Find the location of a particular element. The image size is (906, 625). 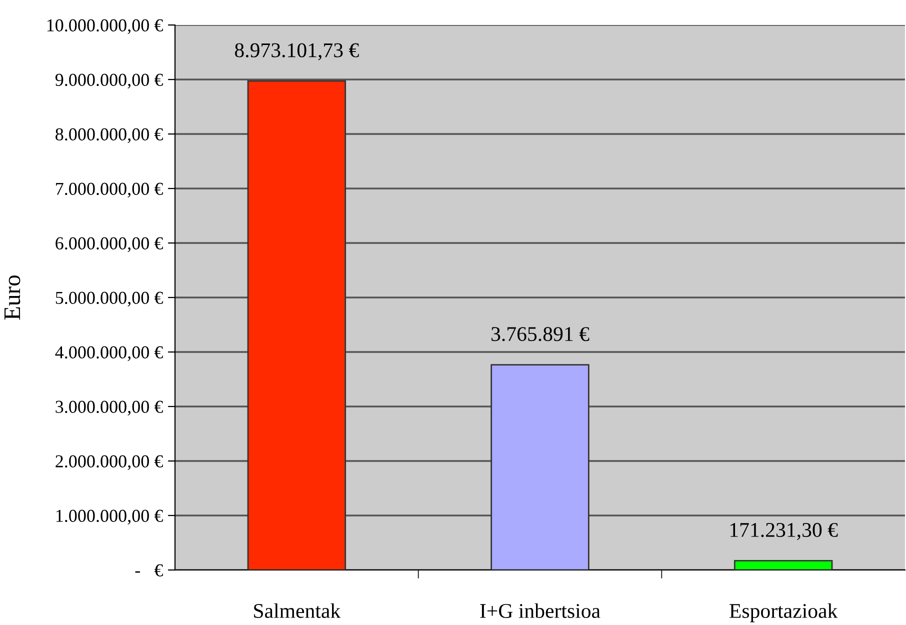

y-tick-label: 4.000.000,00 € is located at coordinates (109, 354).